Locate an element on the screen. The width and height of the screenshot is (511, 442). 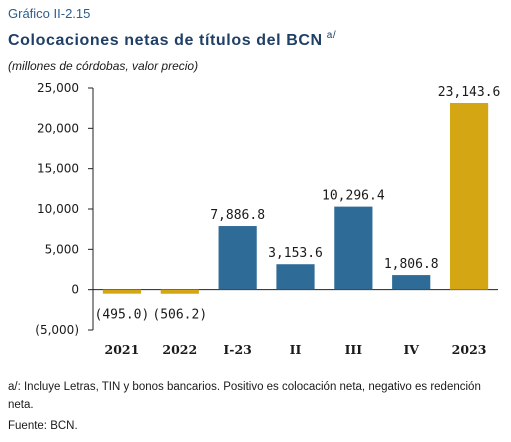
chart-title-text: Colocaciones netas de títulos del BCN is located at coordinates (165, 40).